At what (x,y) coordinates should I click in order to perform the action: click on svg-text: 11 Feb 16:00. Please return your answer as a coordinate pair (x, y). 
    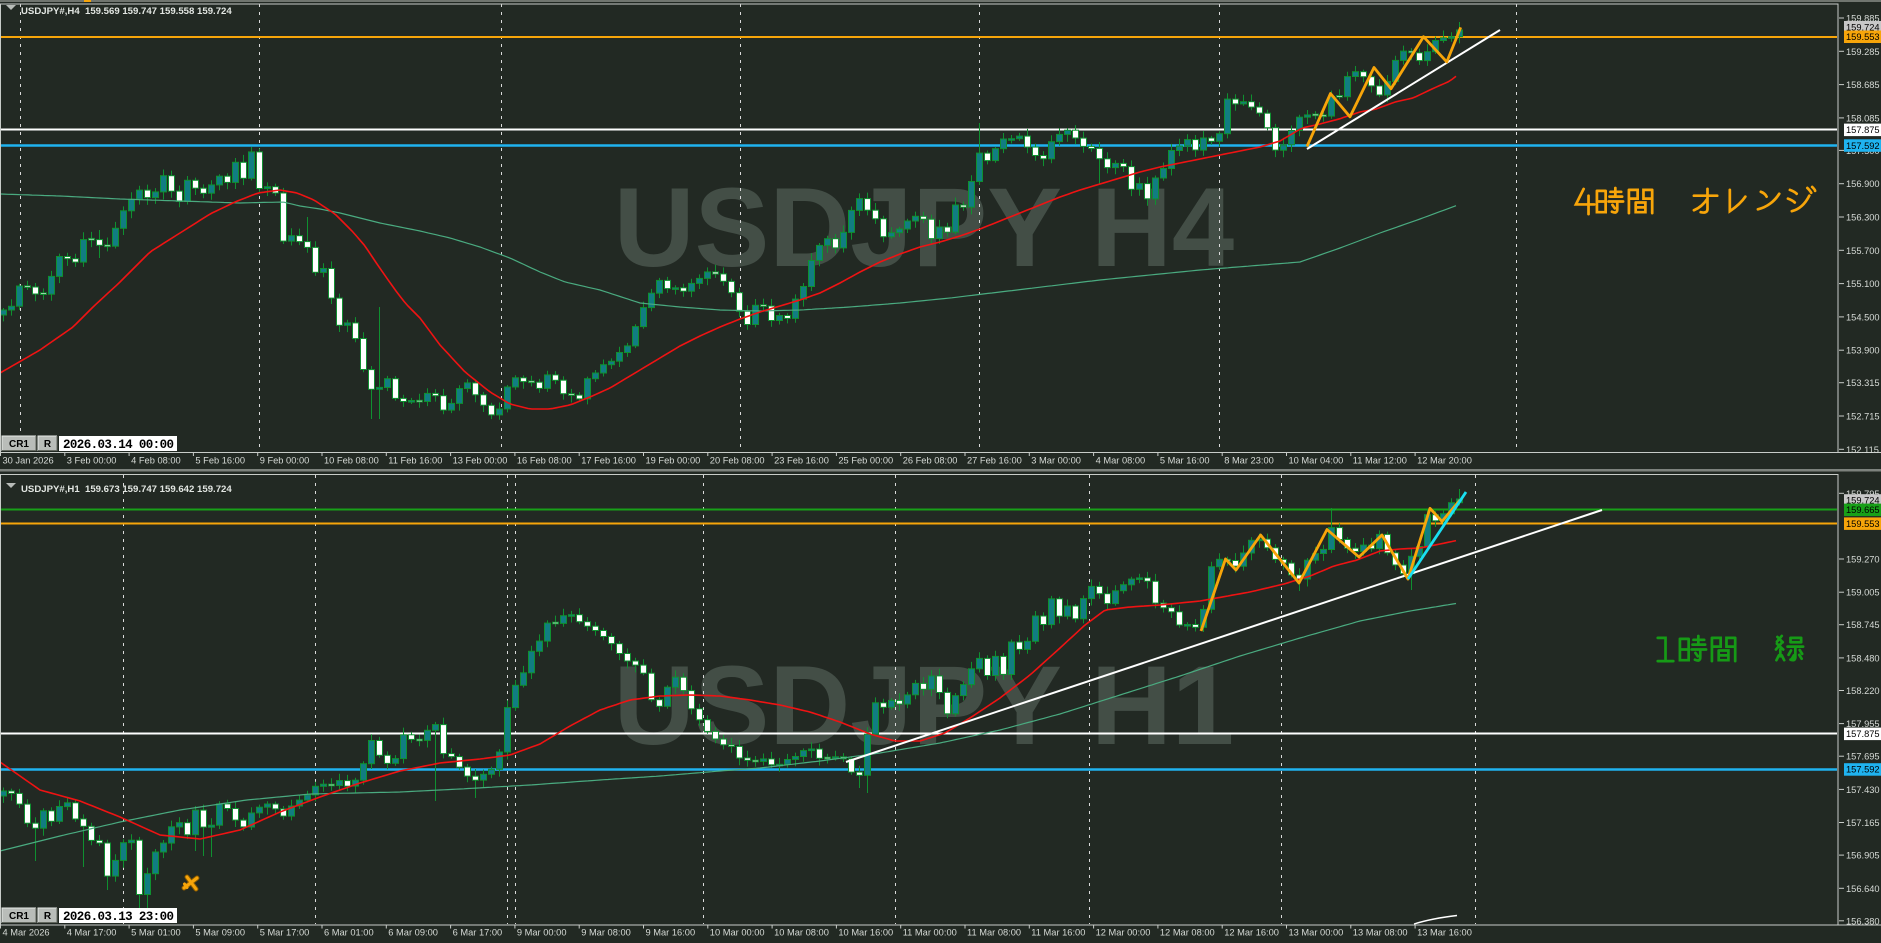
    Looking at the image, I should click on (415, 461).